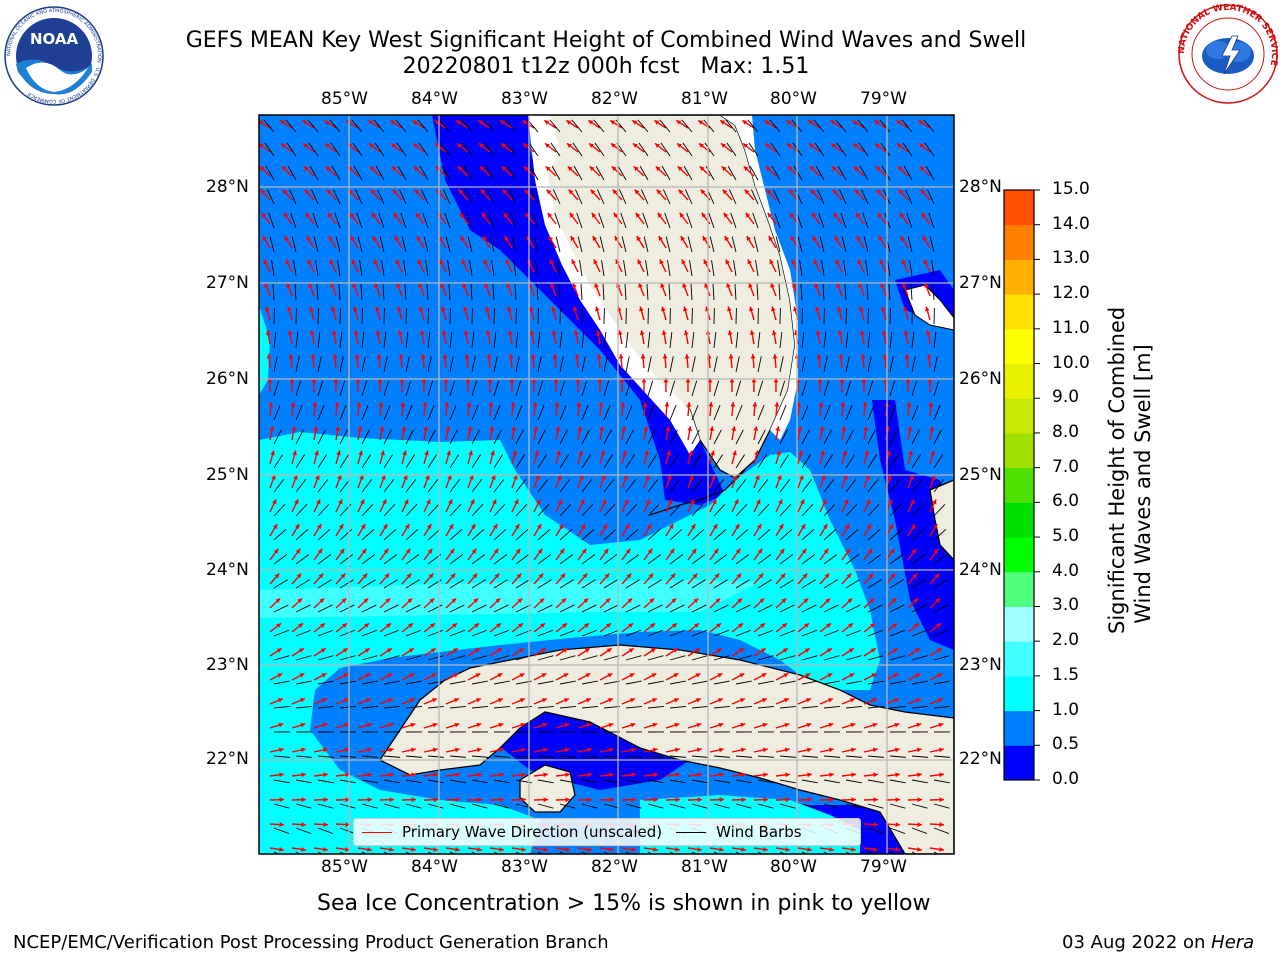 The image size is (1280, 960). What do you see at coordinates (512, 832) in the screenshot?
I see `legend-item-wave-direction: Primary Wave Direction (unscaled)` at bounding box center [512, 832].